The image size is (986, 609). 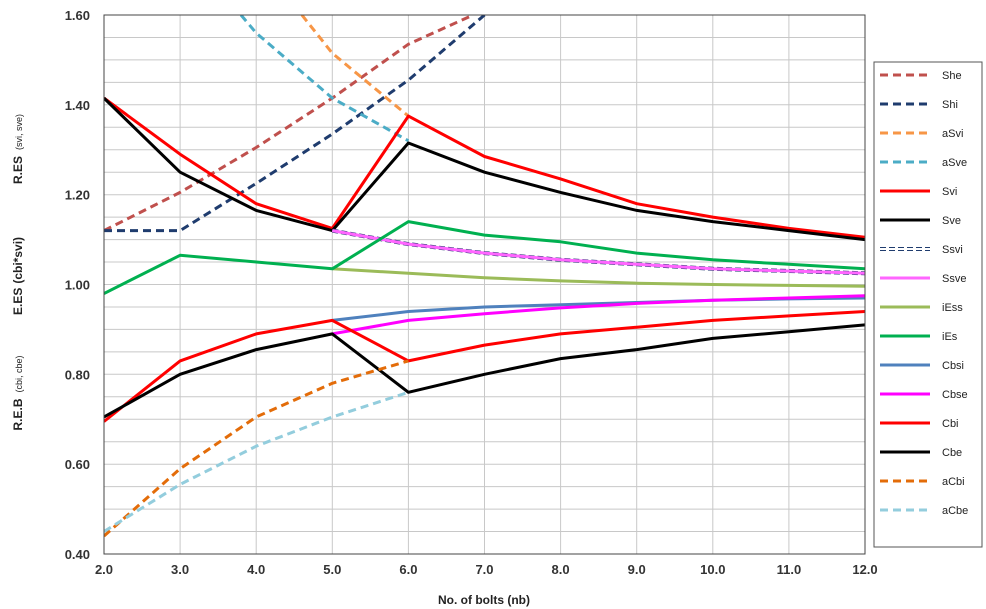 I want to click on y-tick-label: 1.00, so click(x=77, y=285).